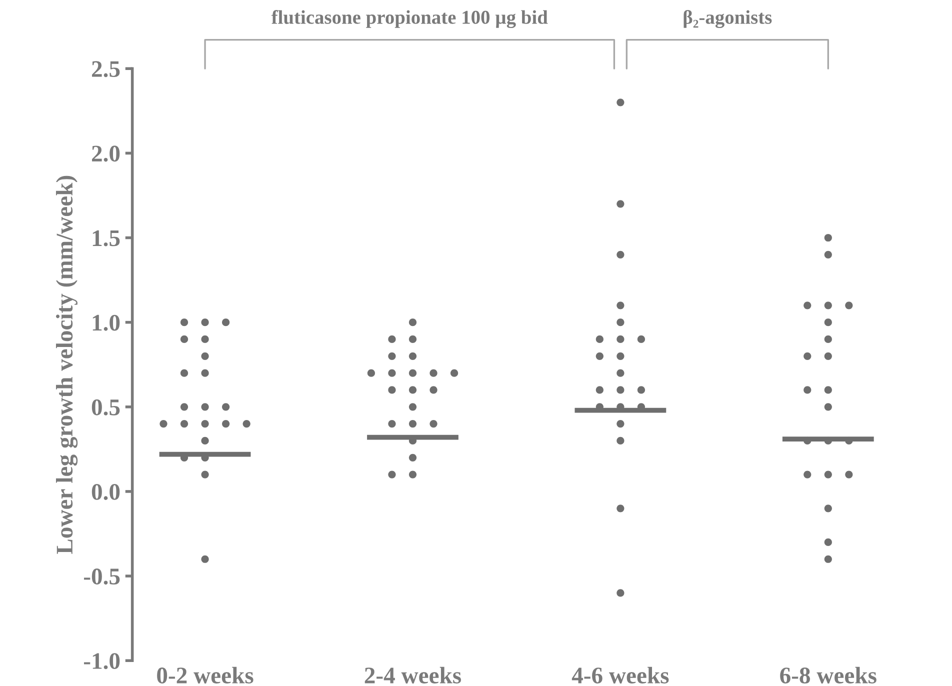 This screenshot has height=686, width=952. What do you see at coordinates (106, 322) in the screenshot?
I see `y-tick-label: 1.0` at bounding box center [106, 322].